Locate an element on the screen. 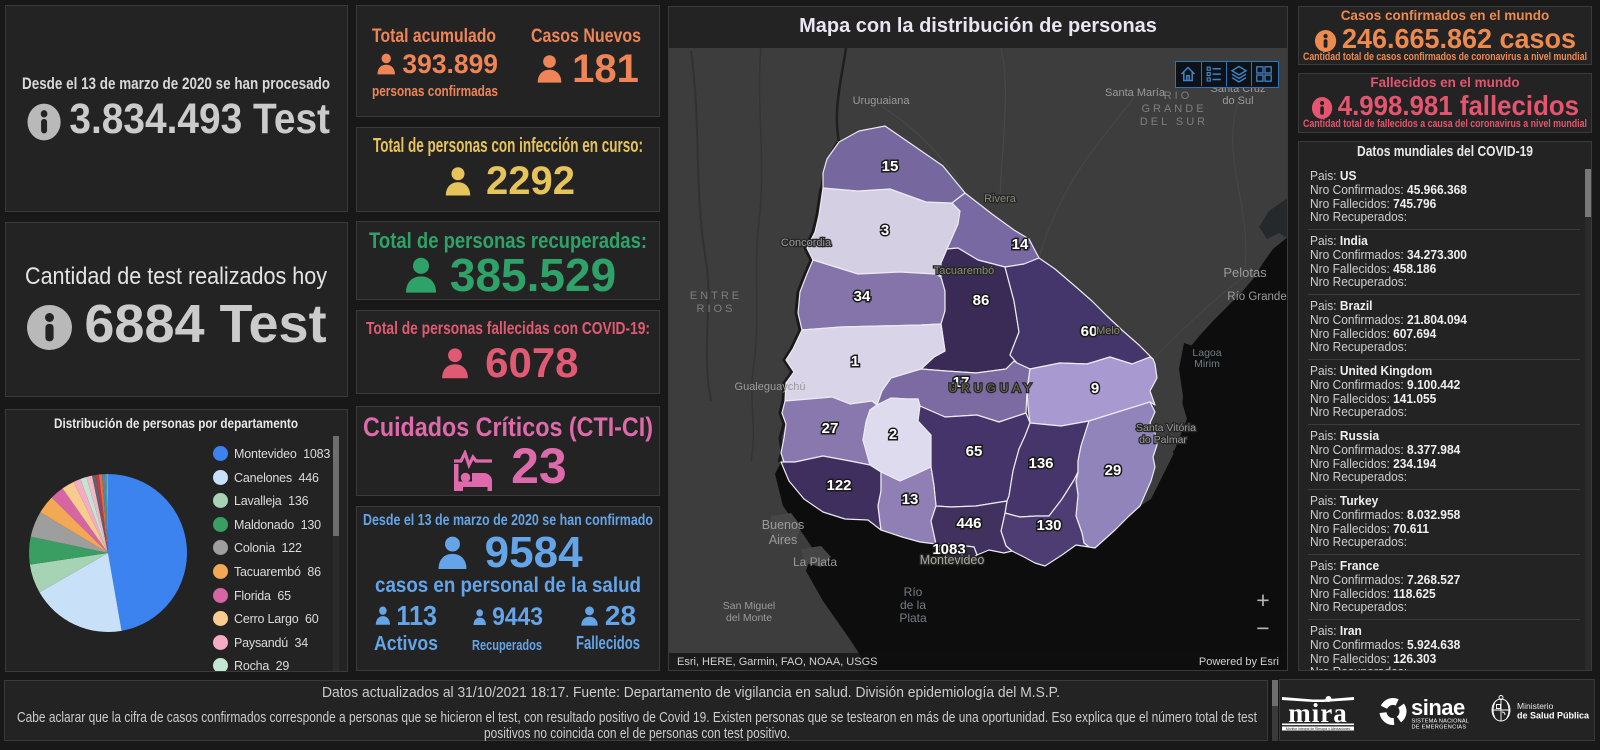 The image size is (1600, 750). svg-text: Ministerio is located at coordinates (1535, 706).